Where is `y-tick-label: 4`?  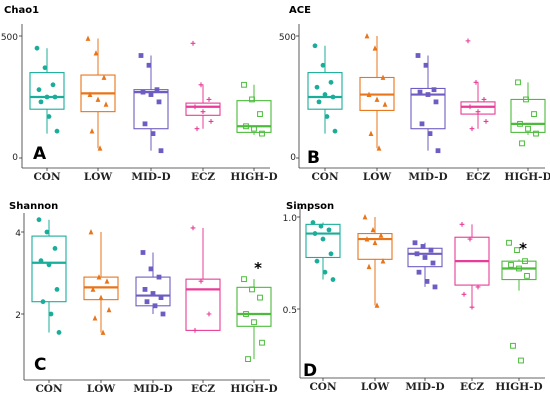
y-tick-label: 4 is located at coordinates (18, 234).